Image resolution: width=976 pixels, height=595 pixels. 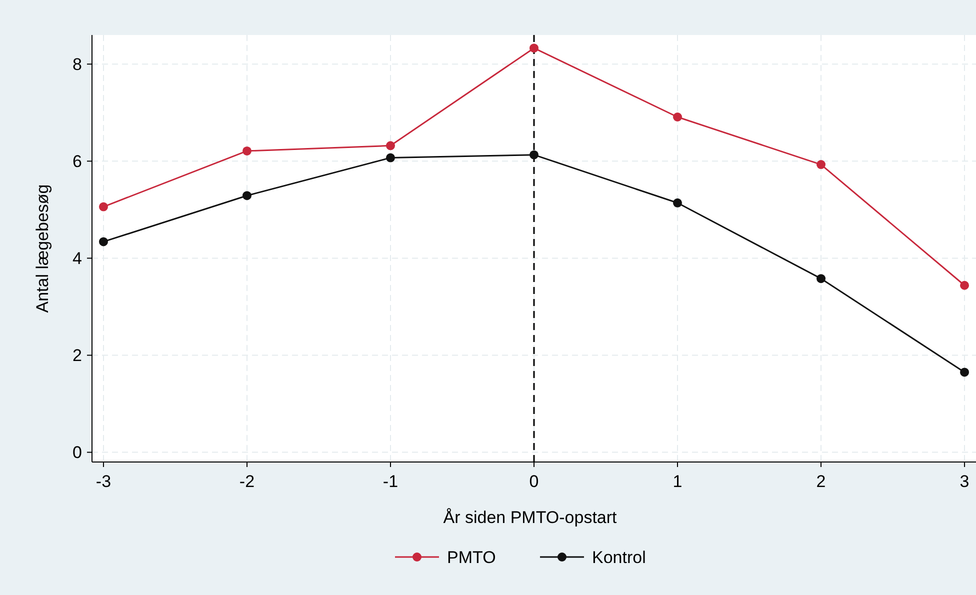 I want to click on y-tick-label: 6, so click(x=77, y=162).